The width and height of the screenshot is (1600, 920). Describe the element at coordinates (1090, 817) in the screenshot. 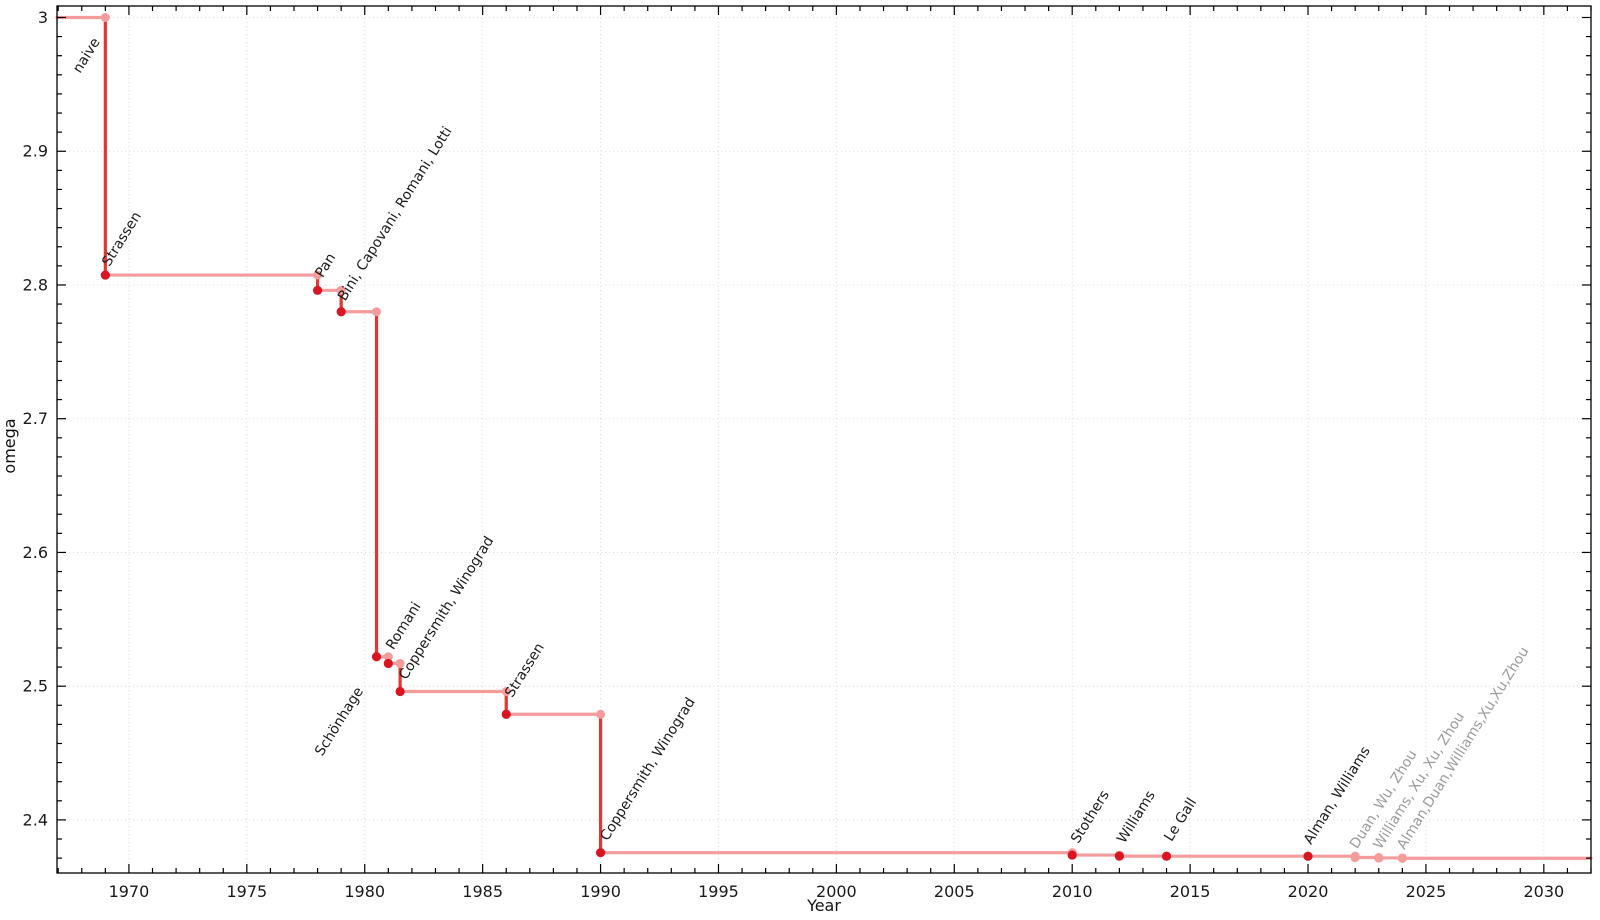

I see `annotation-label: Stothers` at that location.